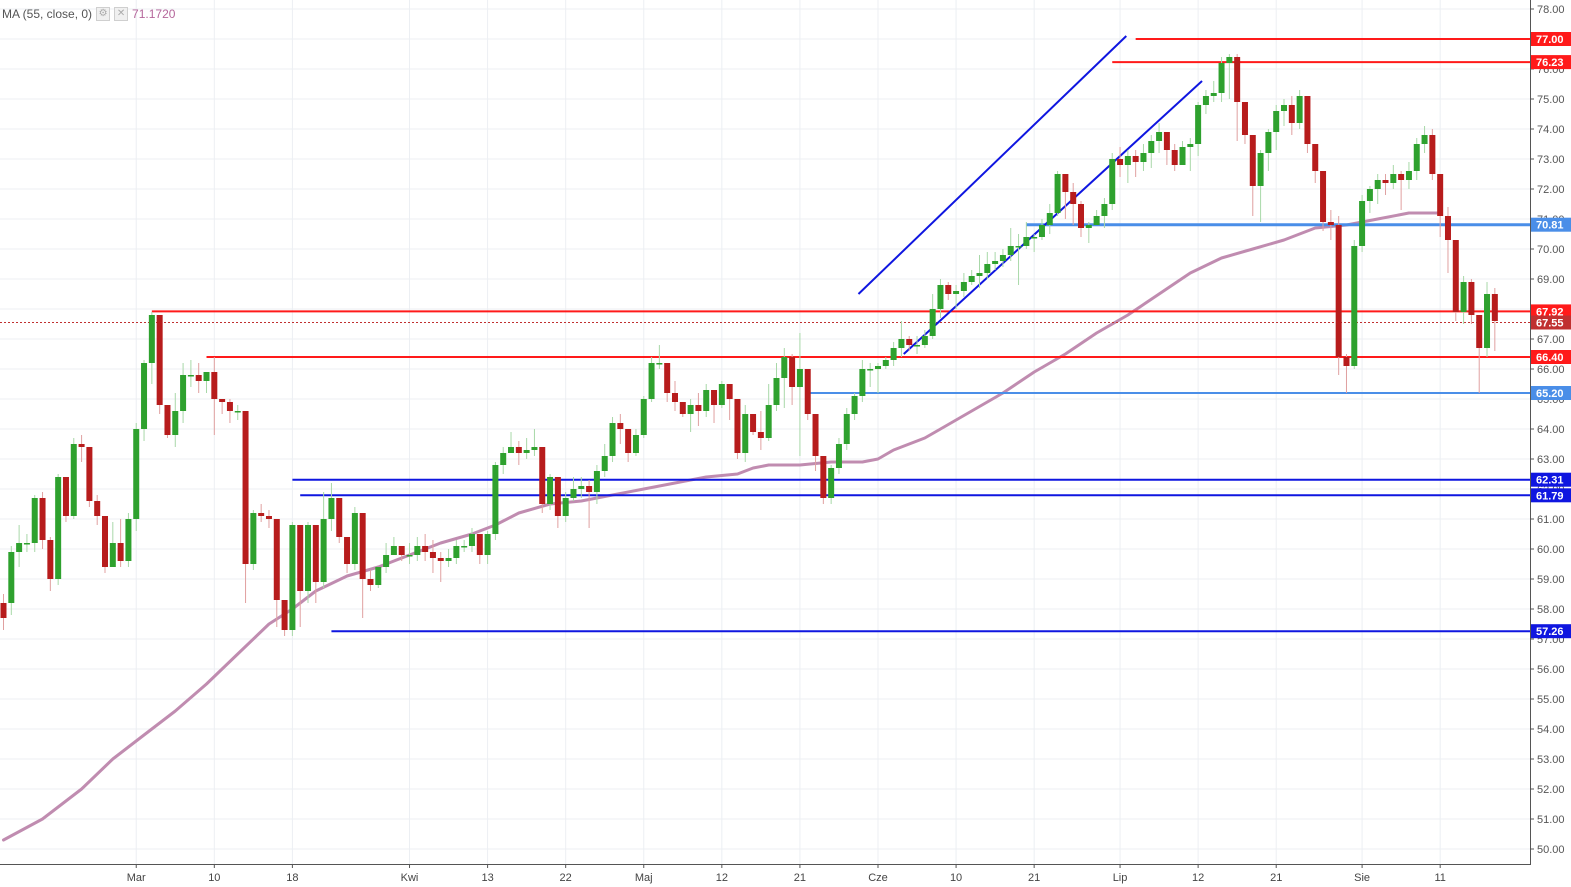 This screenshot has width=1571, height=887. I want to click on gear-icon: ⚙, so click(103, 14).